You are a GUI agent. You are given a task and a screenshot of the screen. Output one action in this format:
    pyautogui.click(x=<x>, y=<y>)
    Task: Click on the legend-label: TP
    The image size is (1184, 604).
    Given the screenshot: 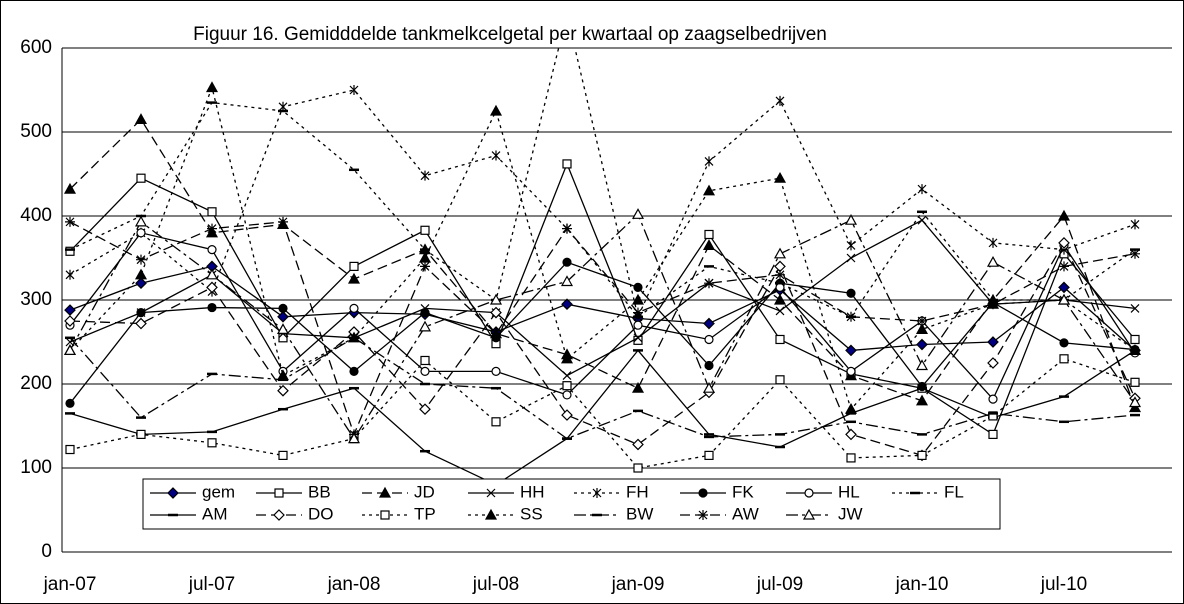 What is the action you would take?
    pyautogui.click(x=425, y=513)
    